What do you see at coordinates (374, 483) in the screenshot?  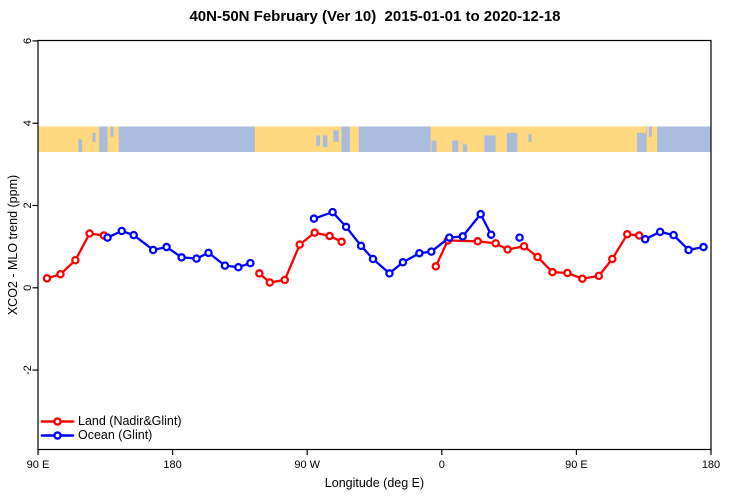 I see `x-axis-label: Longitude (deg E)` at bounding box center [374, 483].